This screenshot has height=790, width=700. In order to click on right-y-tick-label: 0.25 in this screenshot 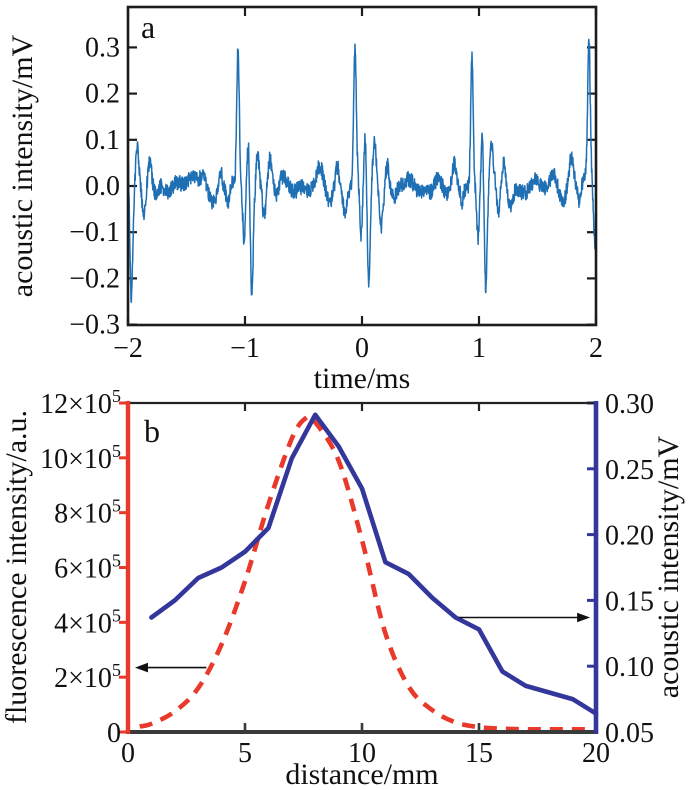, I will do `click(629, 470)`.